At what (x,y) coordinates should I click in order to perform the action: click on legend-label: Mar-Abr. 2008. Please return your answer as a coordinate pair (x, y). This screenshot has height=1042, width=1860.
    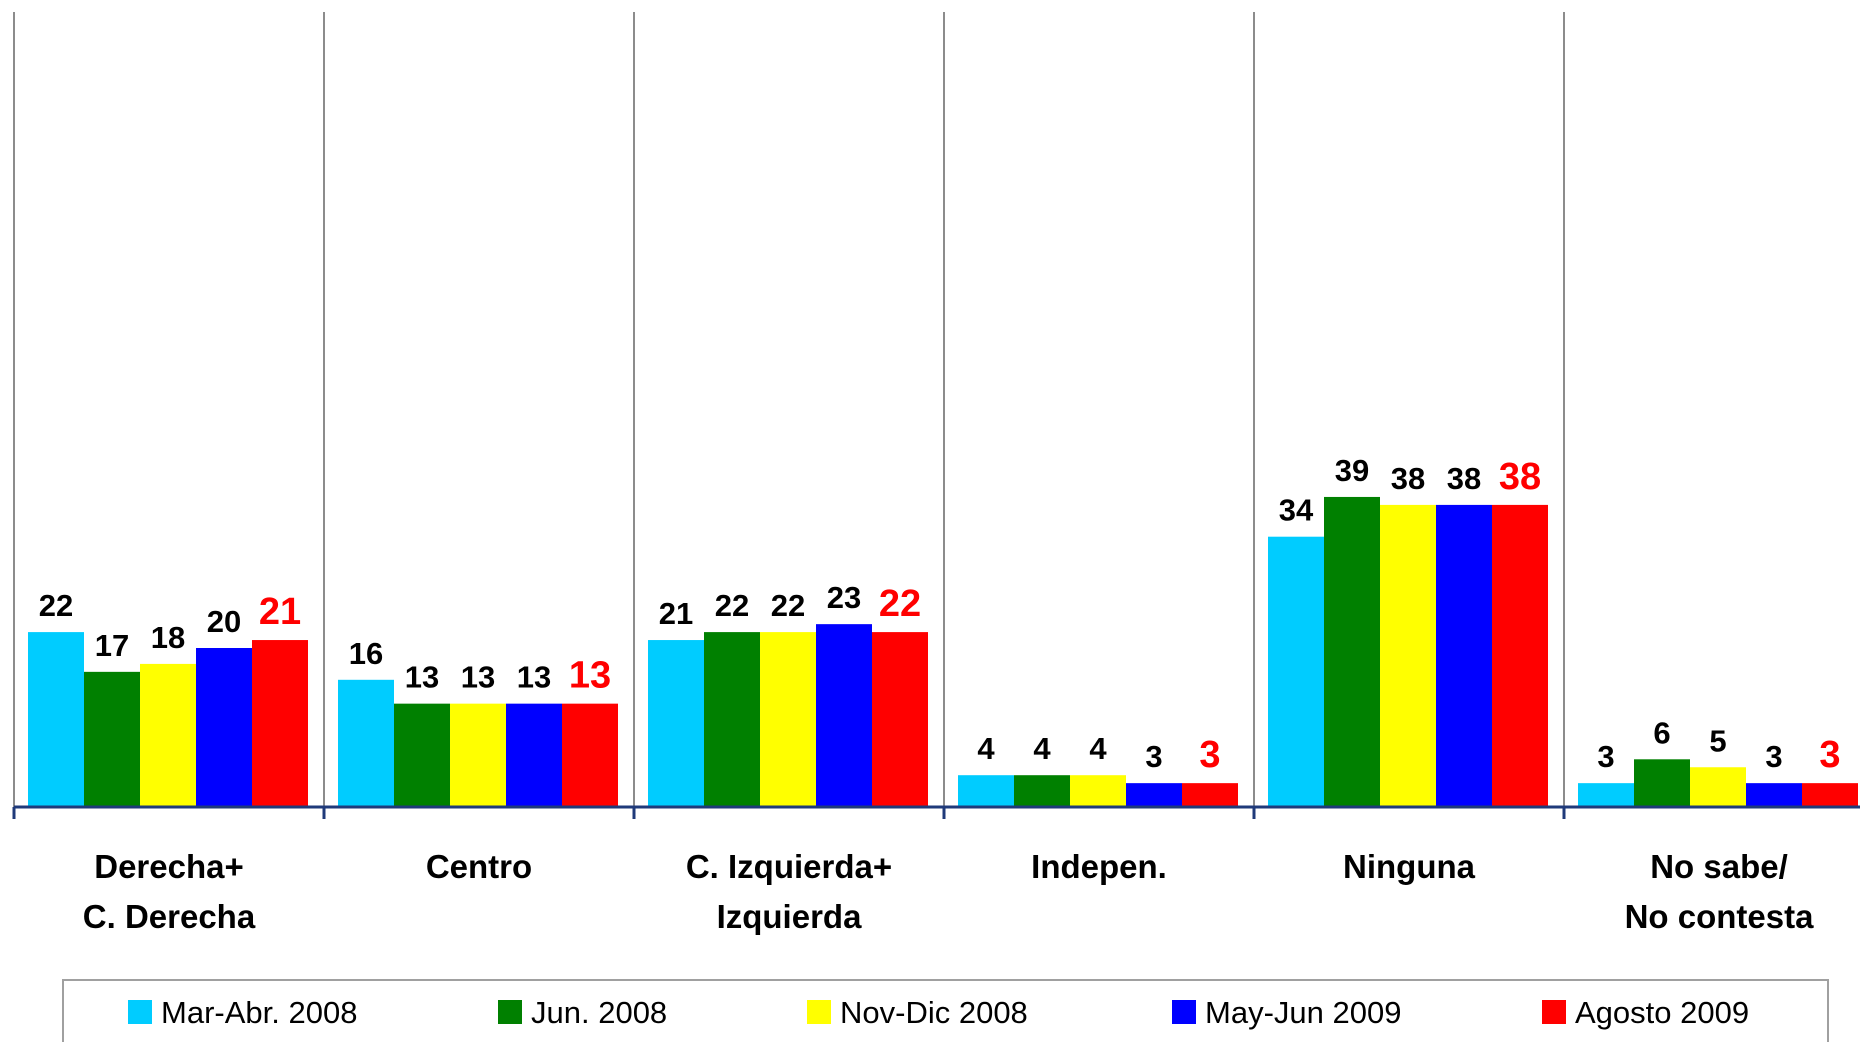
    Looking at the image, I should click on (259, 1012).